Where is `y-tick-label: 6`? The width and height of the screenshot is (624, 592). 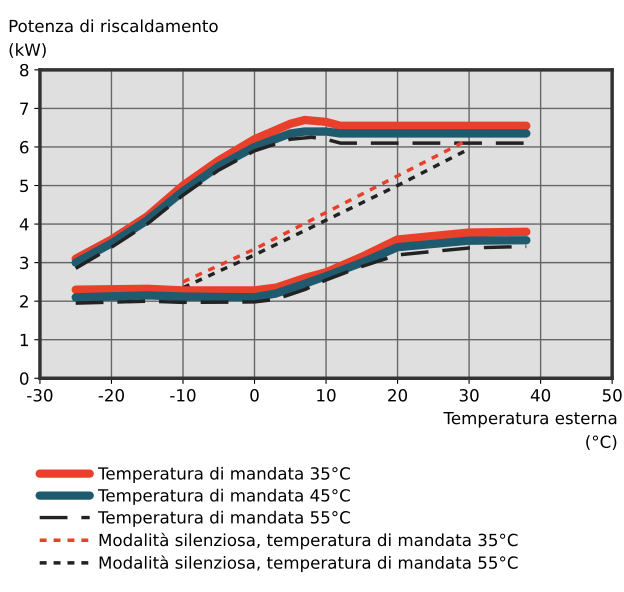 y-tick-label: 6 is located at coordinates (24, 147).